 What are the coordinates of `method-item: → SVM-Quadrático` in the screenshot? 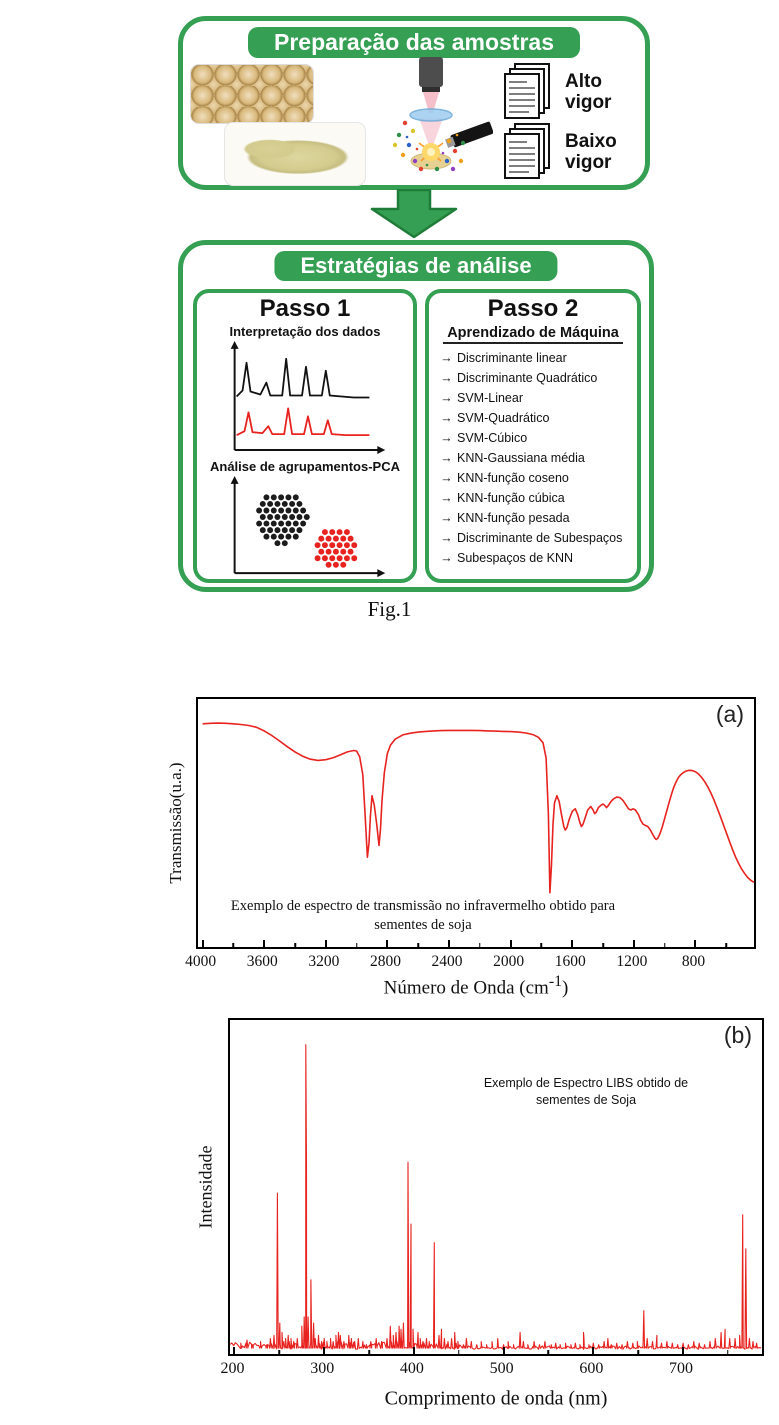 It's located at (536, 418).